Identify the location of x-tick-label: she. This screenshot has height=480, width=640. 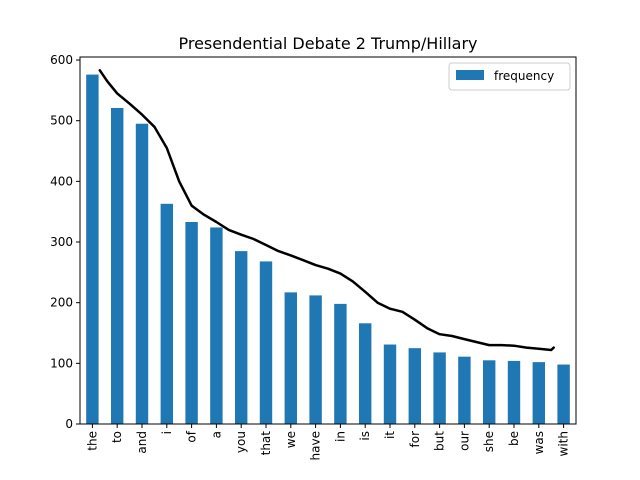
(489, 441).